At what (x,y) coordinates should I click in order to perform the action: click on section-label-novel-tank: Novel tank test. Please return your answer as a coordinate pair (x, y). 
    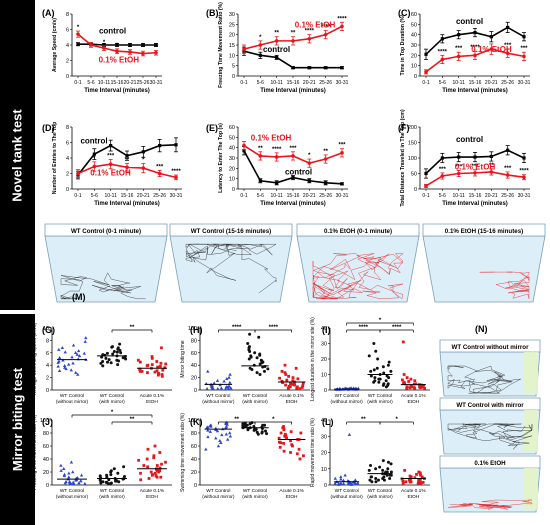
    Looking at the image, I should click on (17, 155).